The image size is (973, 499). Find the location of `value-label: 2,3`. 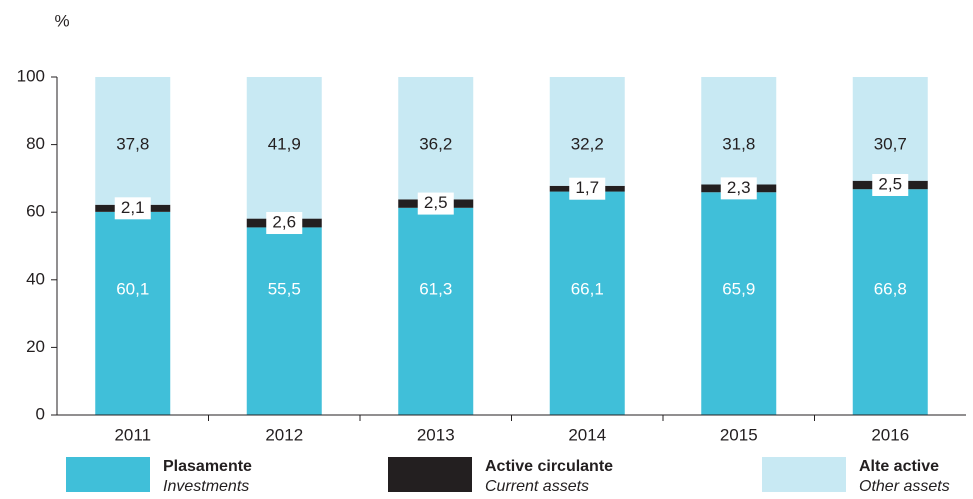

value-label: 2,3 is located at coordinates (739, 187).